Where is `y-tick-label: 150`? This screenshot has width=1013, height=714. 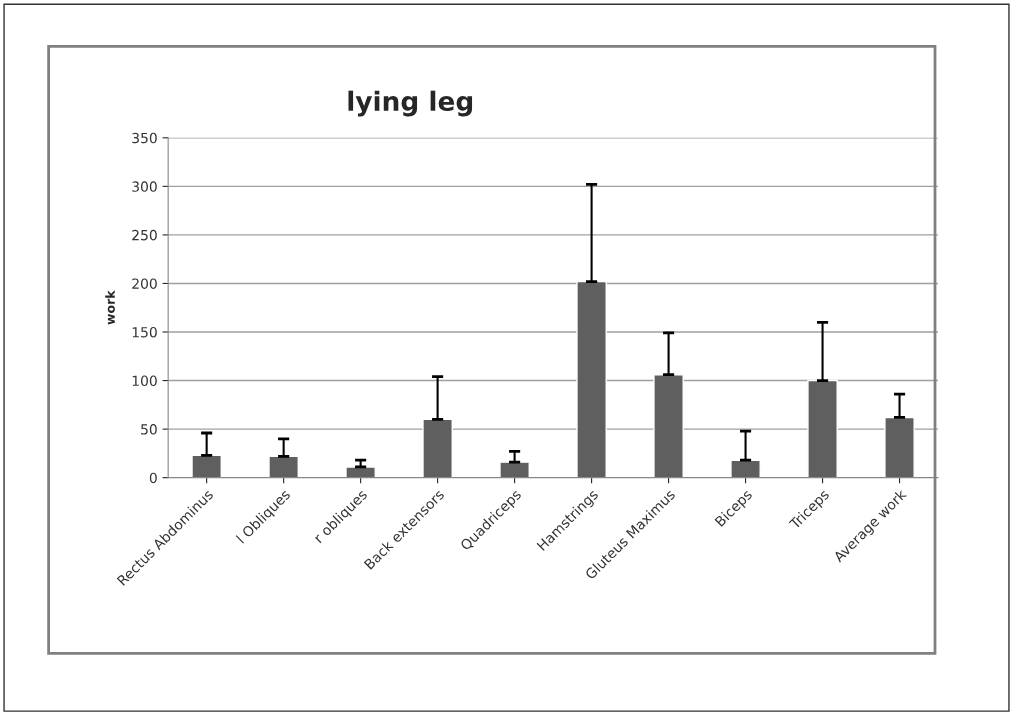 y-tick-label: 150 is located at coordinates (144, 332).